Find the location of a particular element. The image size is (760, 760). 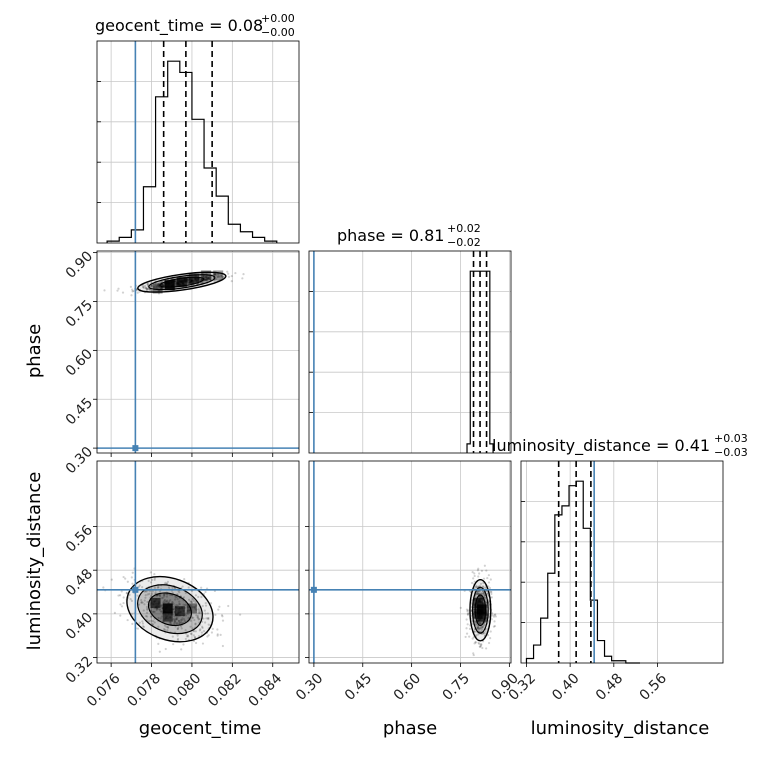

ytick-label-phase: 0.90 is located at coordinates (79, 264).